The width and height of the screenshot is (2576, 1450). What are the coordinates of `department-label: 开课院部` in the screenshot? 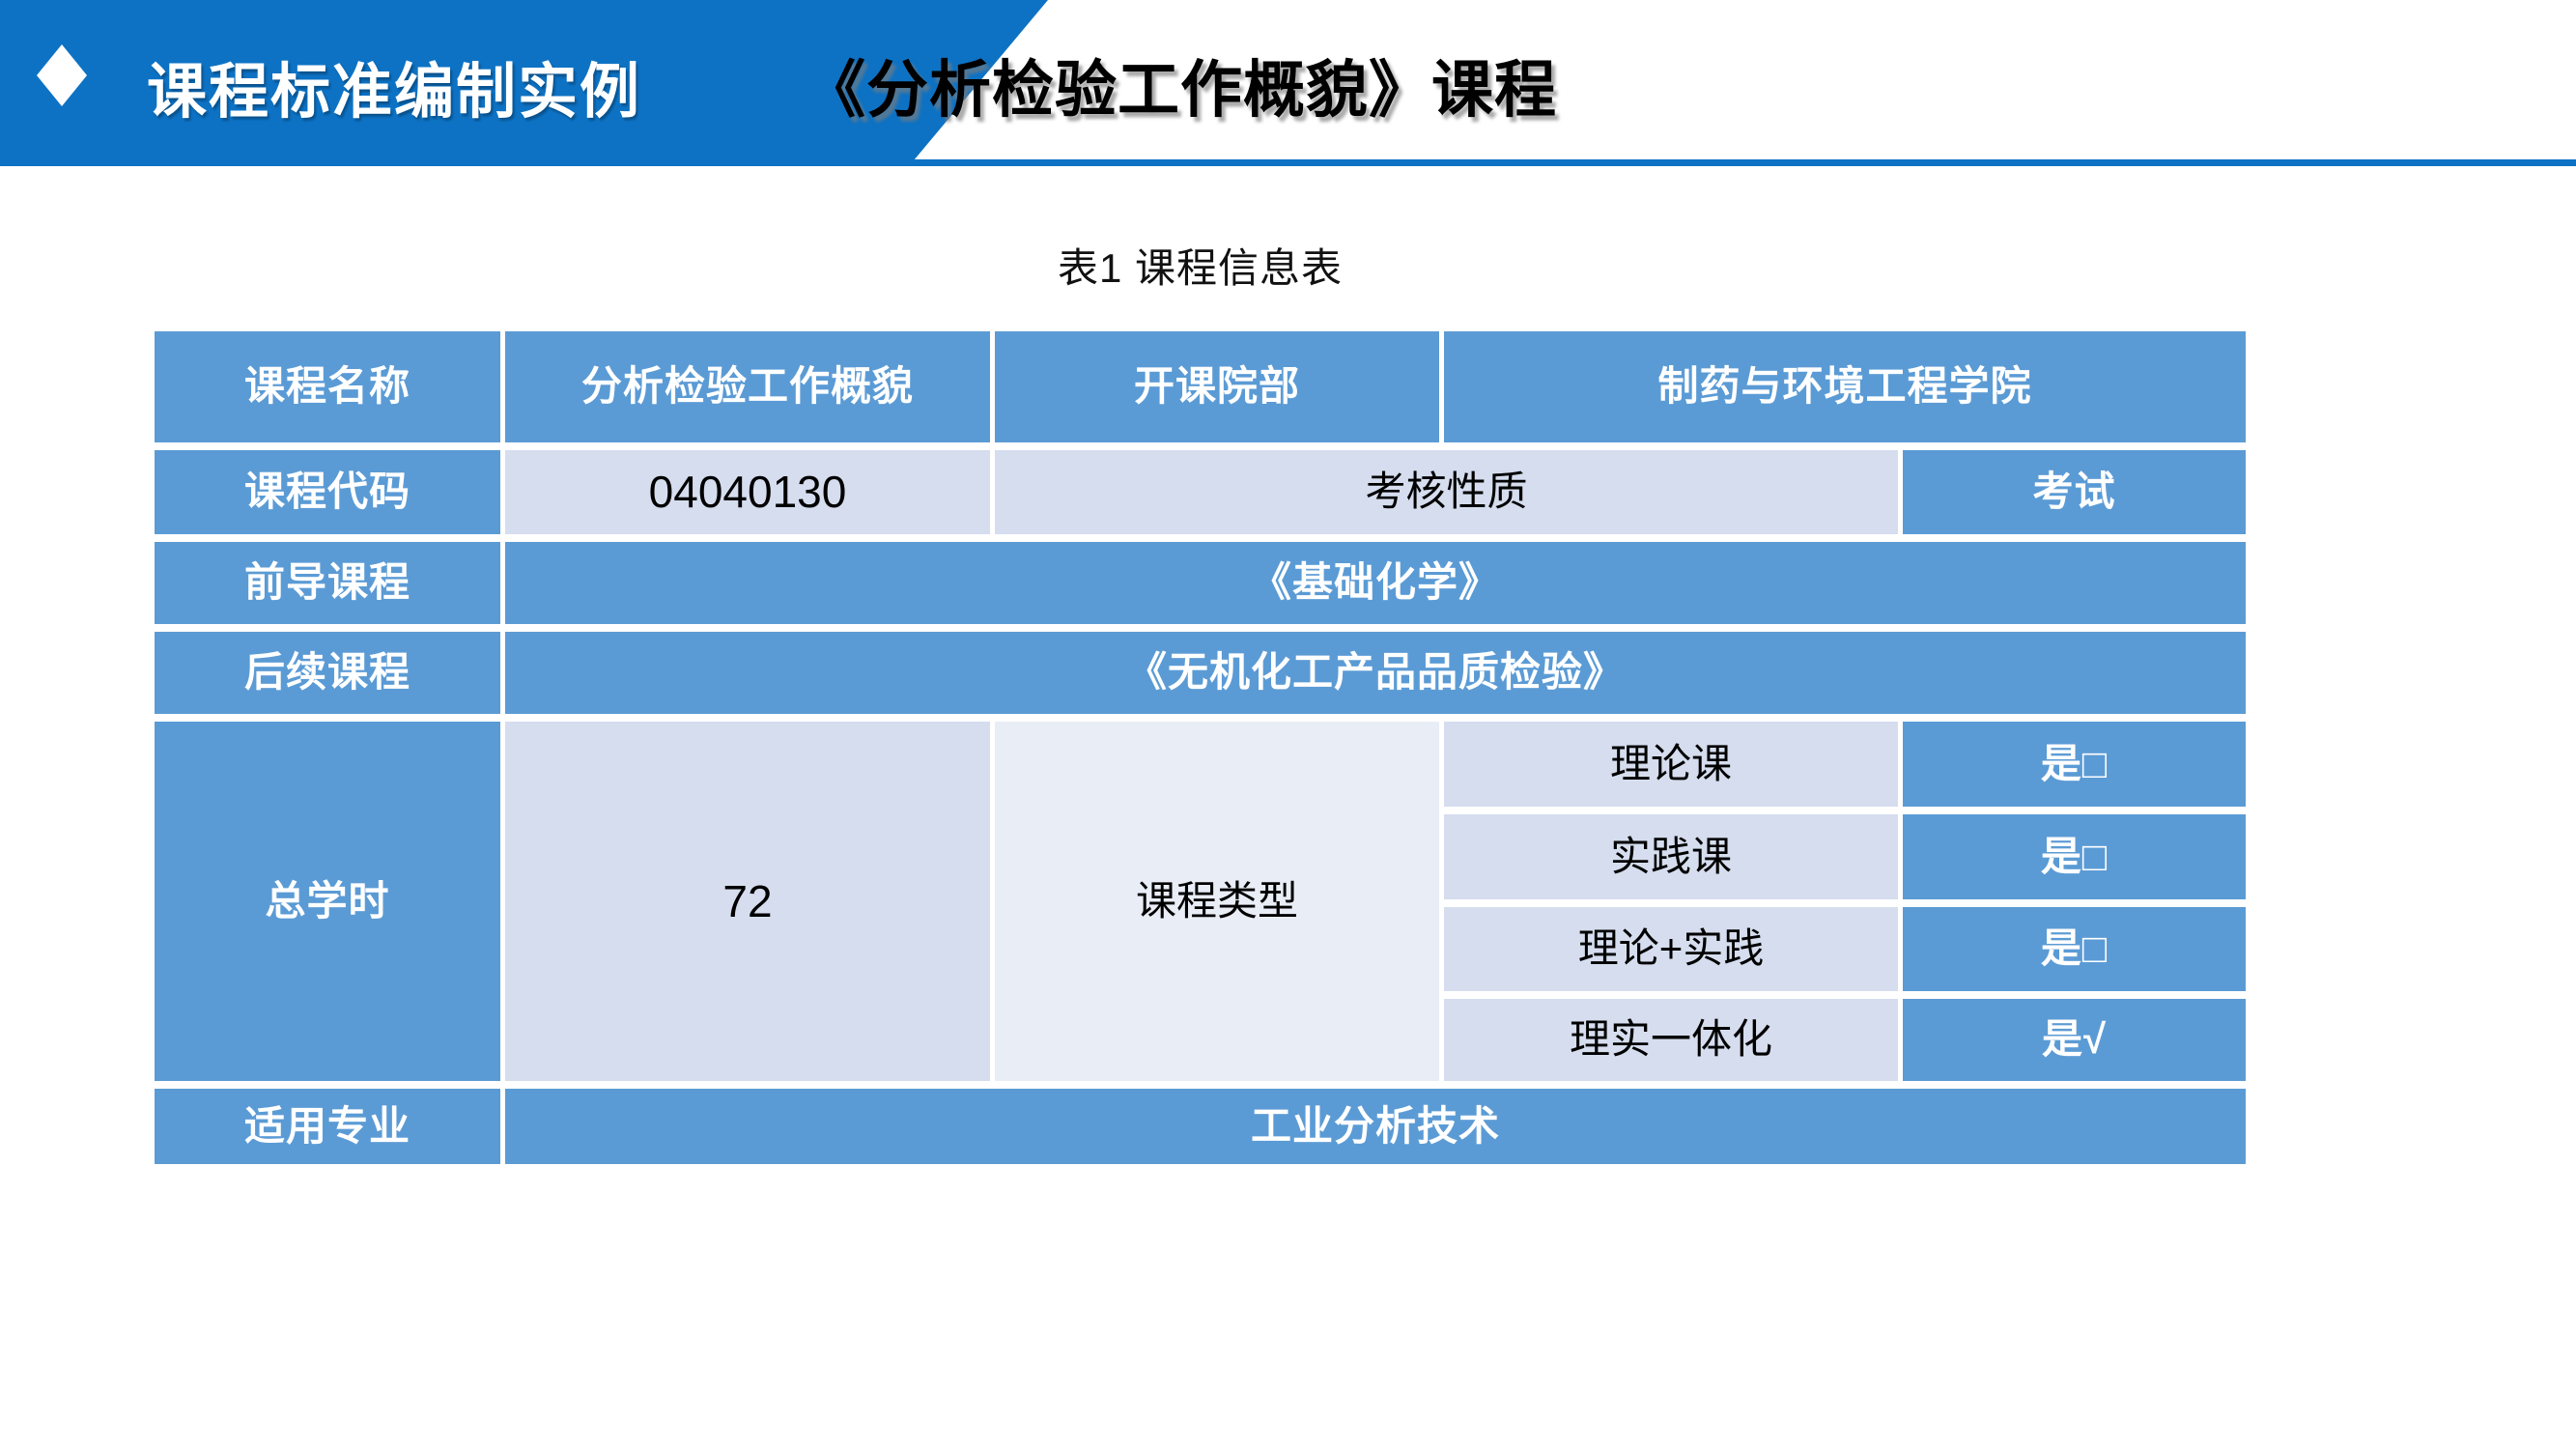 It's located at (1217, 387).